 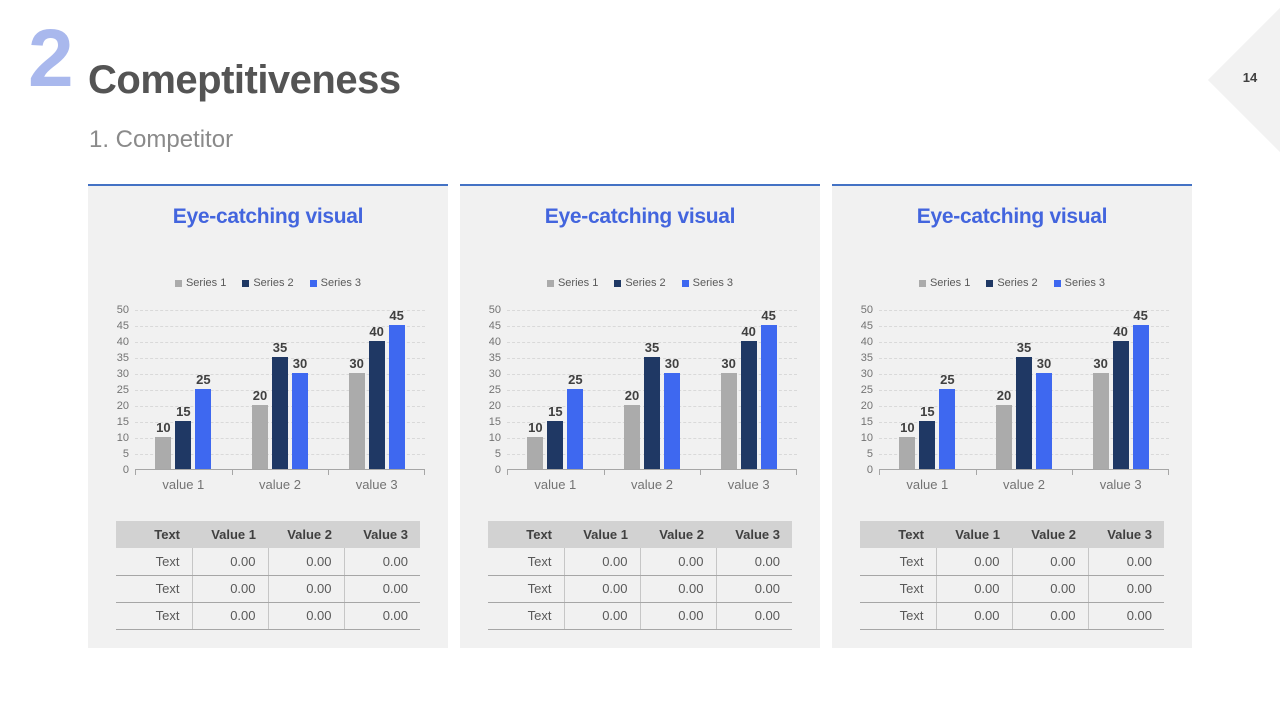 I want to click on y-axis-tick-label: 10, so click(x=494, y=438).